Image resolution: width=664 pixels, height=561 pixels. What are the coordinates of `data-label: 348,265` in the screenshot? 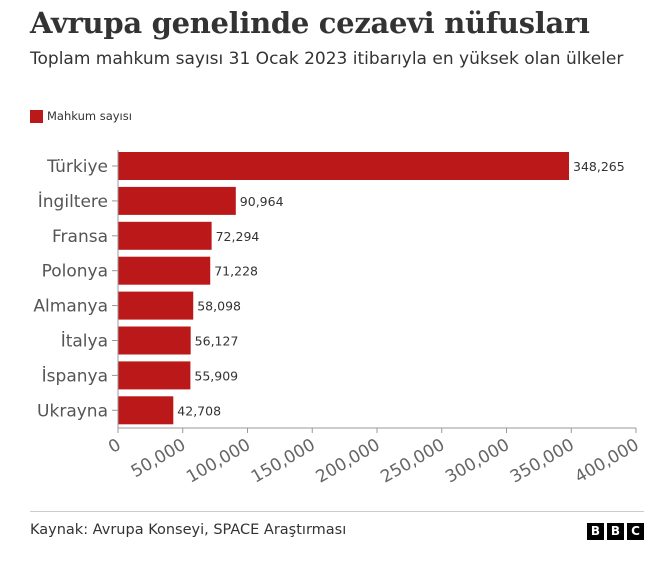 It's located at (599, 166).